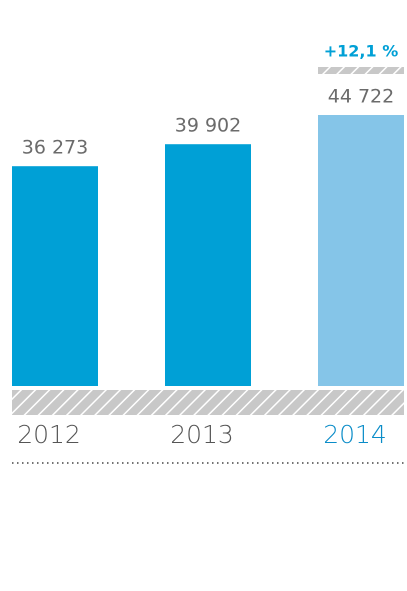 The height and width of the screenshot is (591, 407). What do you see at coordinates (55, 148) in the screenshot?
I see `value-label: 36 273` at bounding box center [55, 148].